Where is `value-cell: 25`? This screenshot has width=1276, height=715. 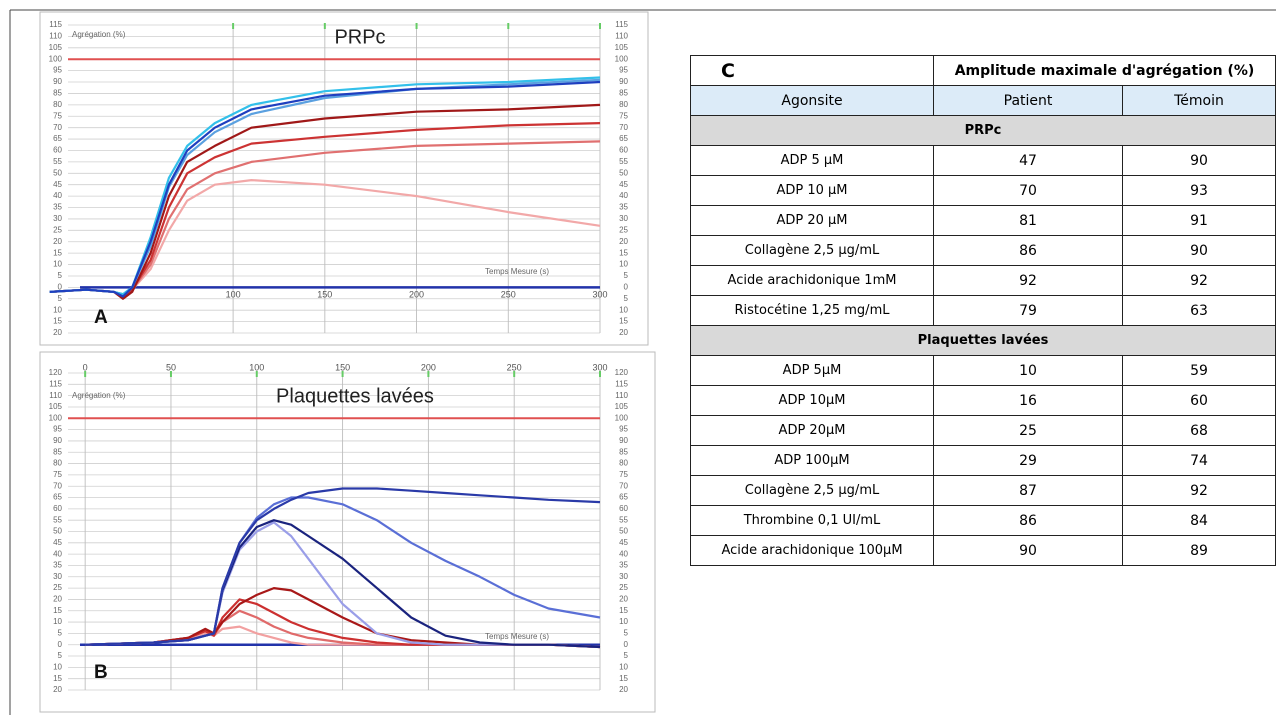
value-cell: 25 is located at coordinates (1028, 430).